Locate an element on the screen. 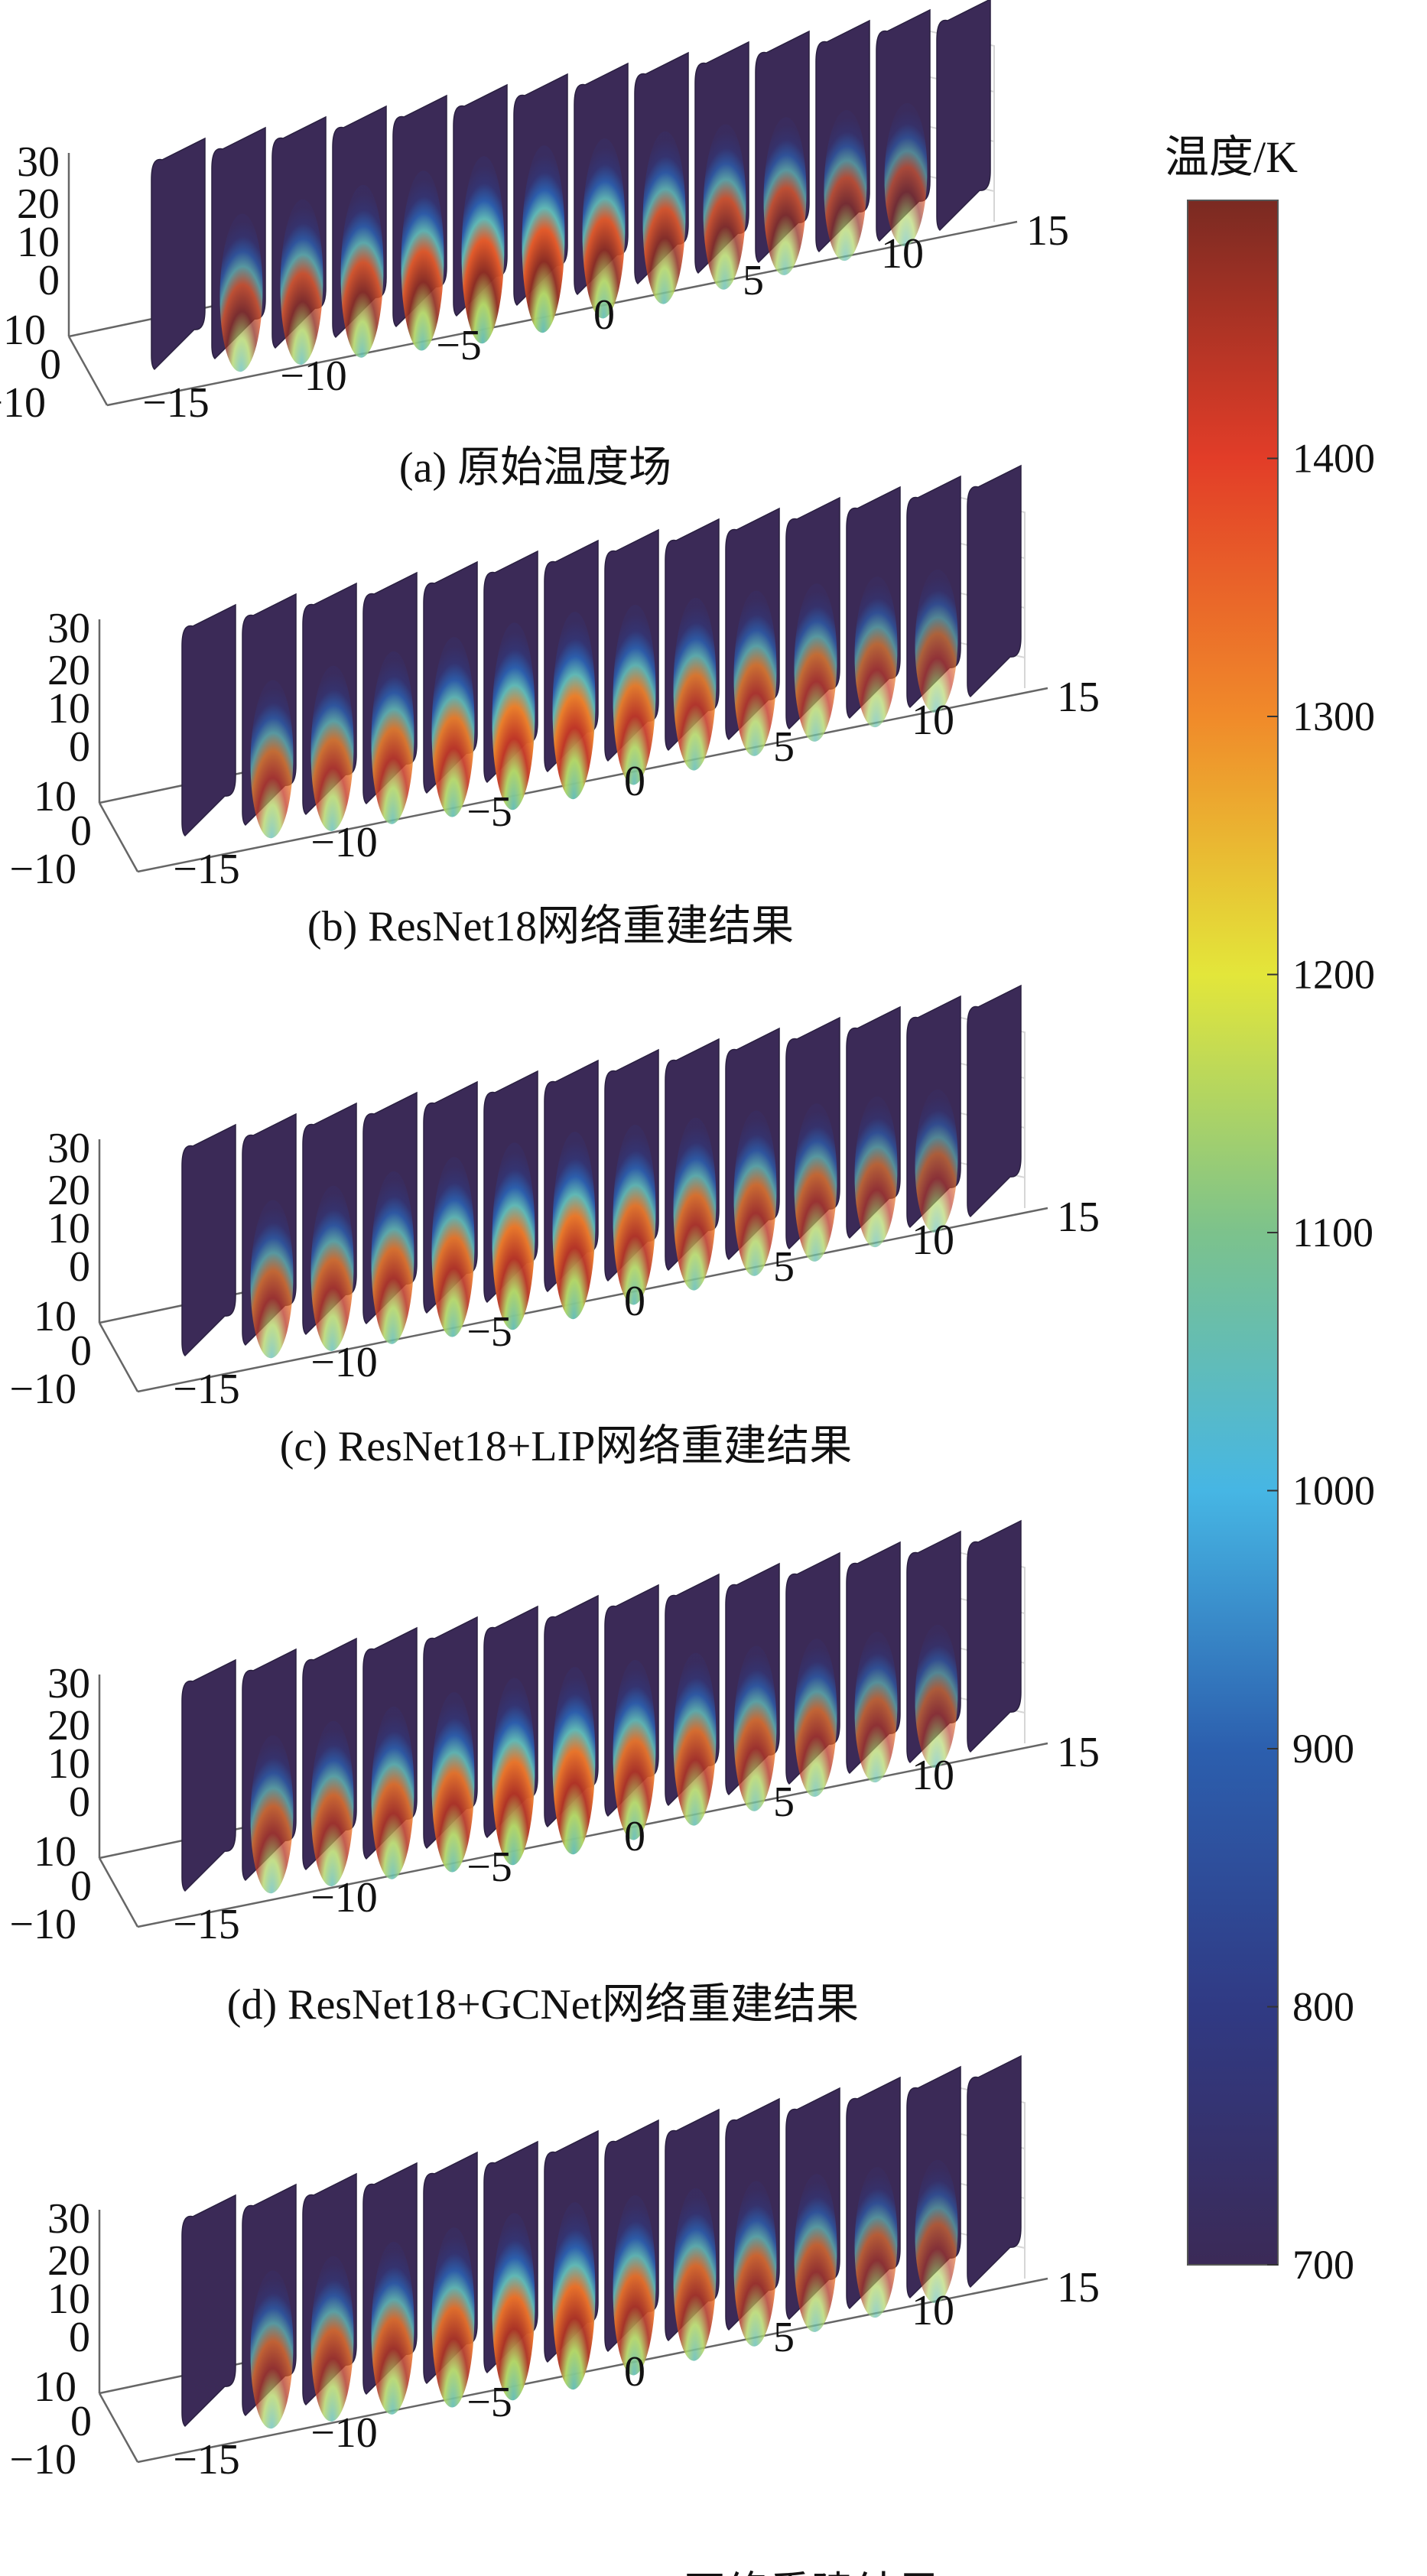  x-tick-label: −5 is located at coordinates (489, 1867).